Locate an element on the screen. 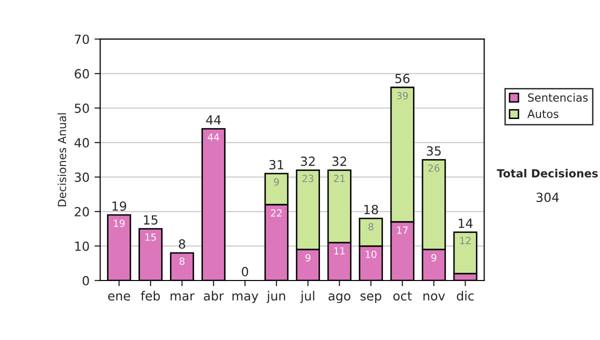  data-label: 12 is located at coordinates (465, 240).